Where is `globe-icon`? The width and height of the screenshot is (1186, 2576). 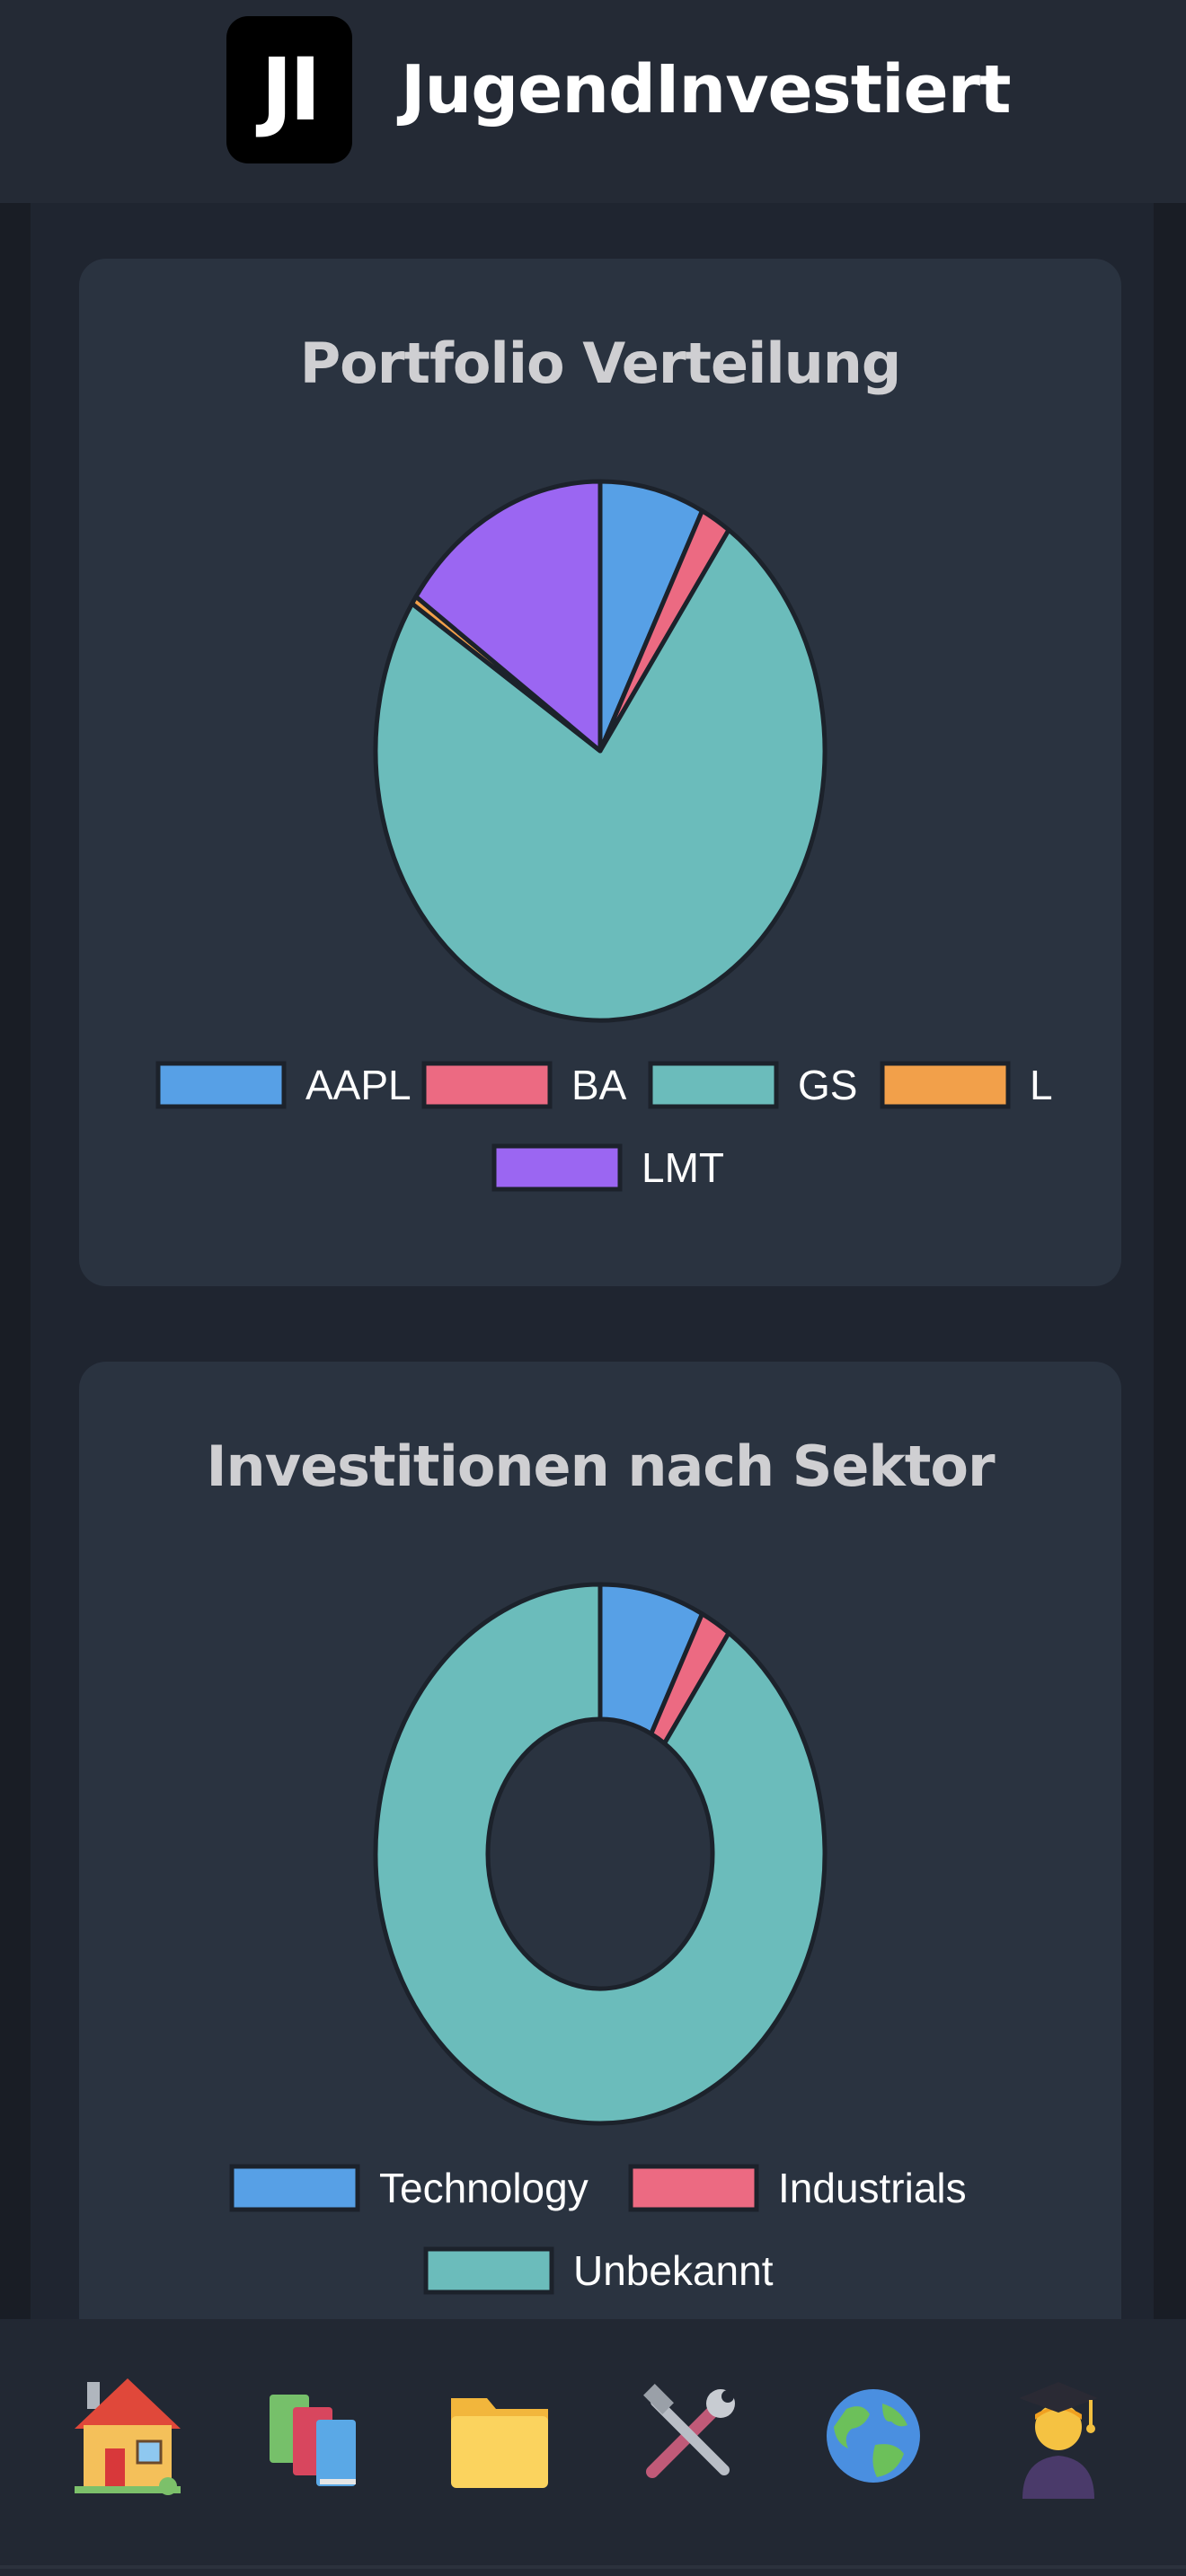
globe-icon is located at coordinates (873, 2436).